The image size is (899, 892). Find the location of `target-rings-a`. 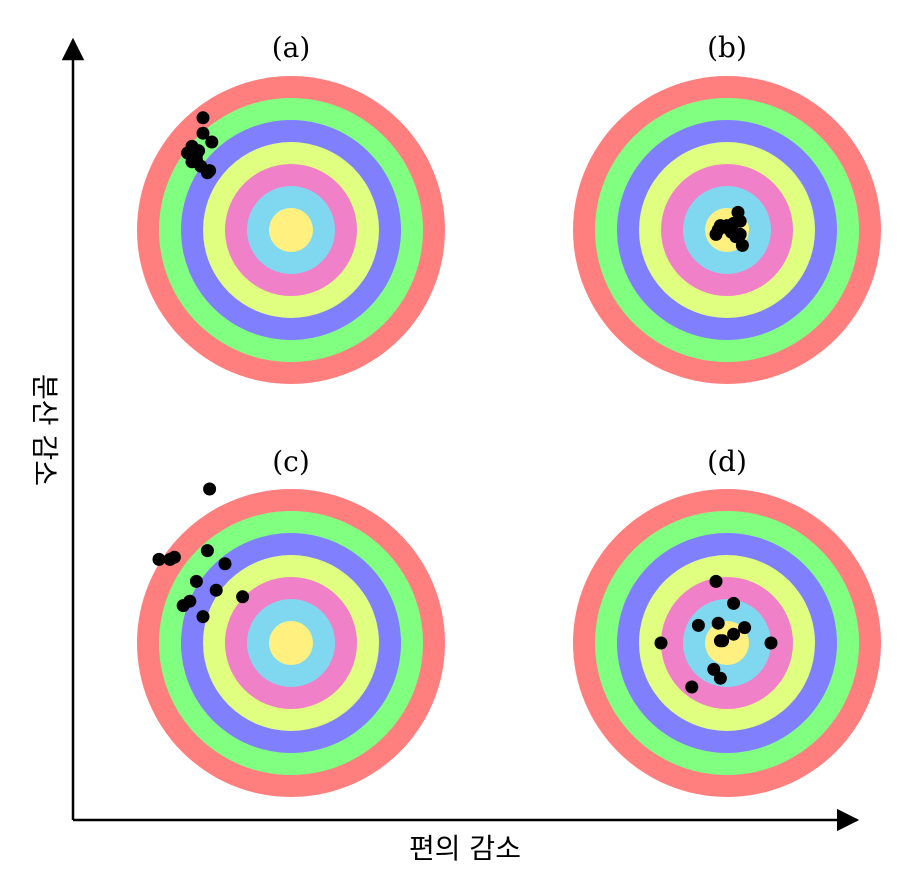

target-rings-a is located at coordinates (291, 230).